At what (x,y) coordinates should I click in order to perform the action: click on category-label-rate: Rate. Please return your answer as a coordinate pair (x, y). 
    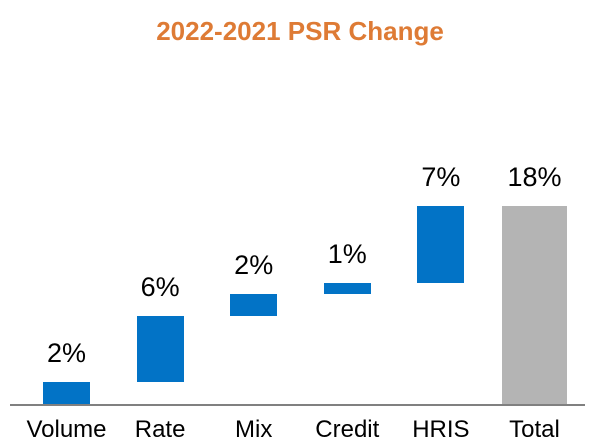
    Looking at the image, I should click on (160, 429).